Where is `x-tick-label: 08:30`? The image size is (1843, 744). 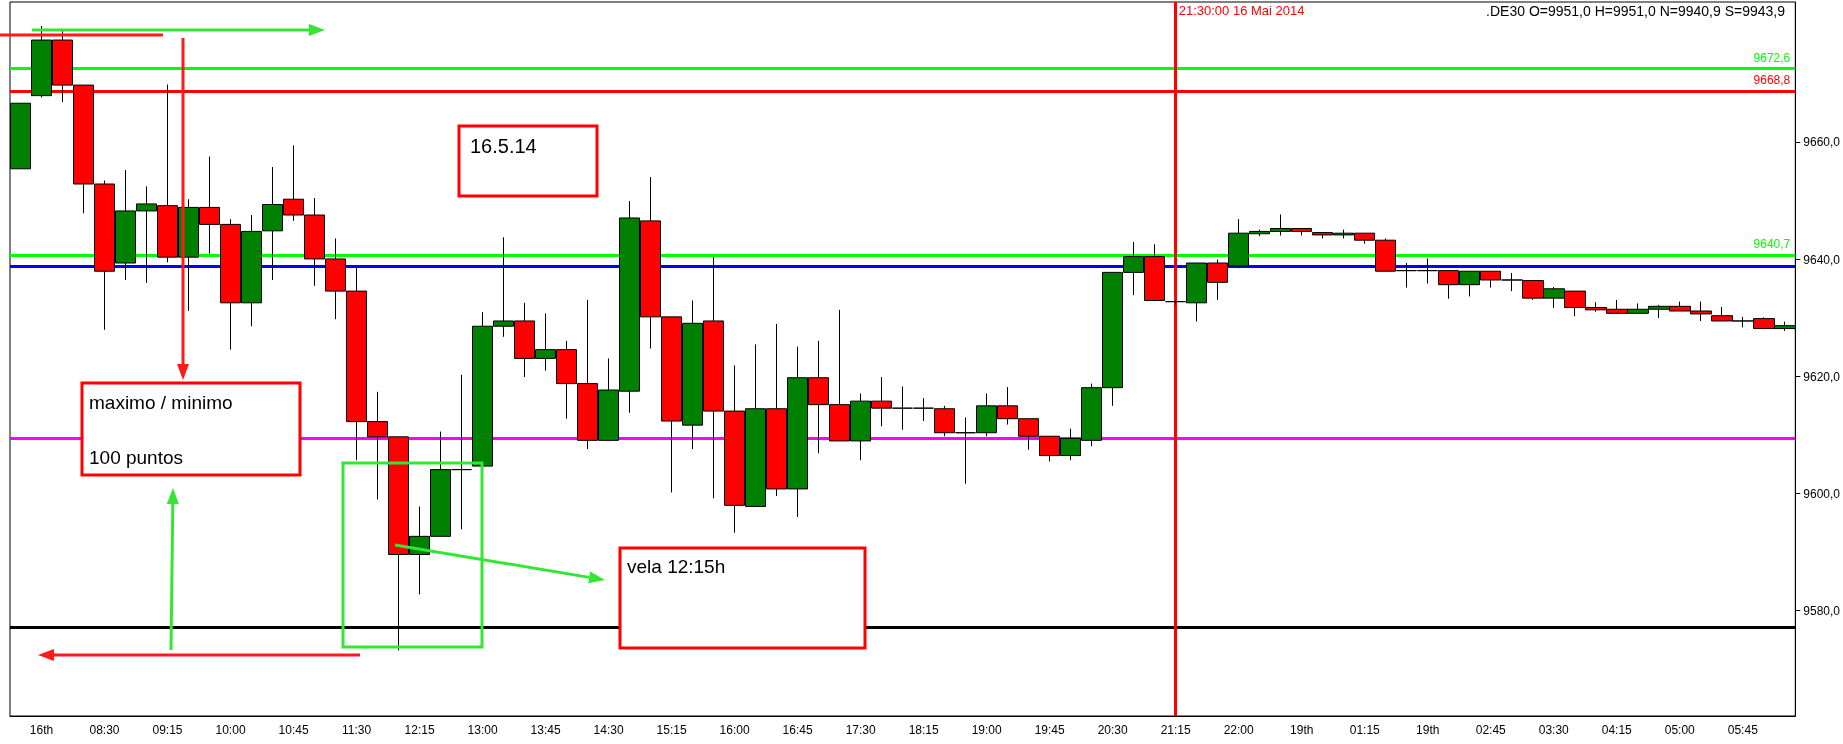
x-tick-label: 08:30 is located at coordinates (104, 730).